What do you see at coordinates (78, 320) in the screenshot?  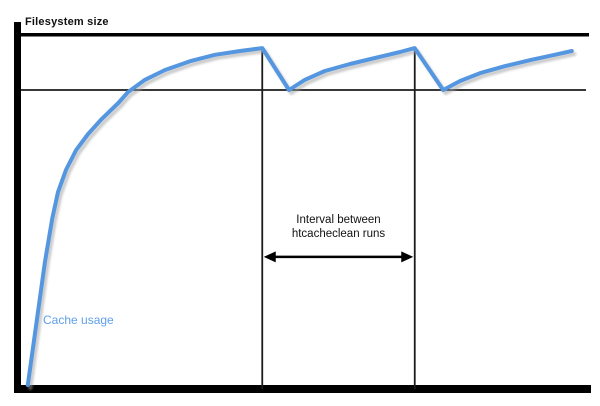 I see `cache-usage-label: Cache usage` at bounding box center [78, 320].